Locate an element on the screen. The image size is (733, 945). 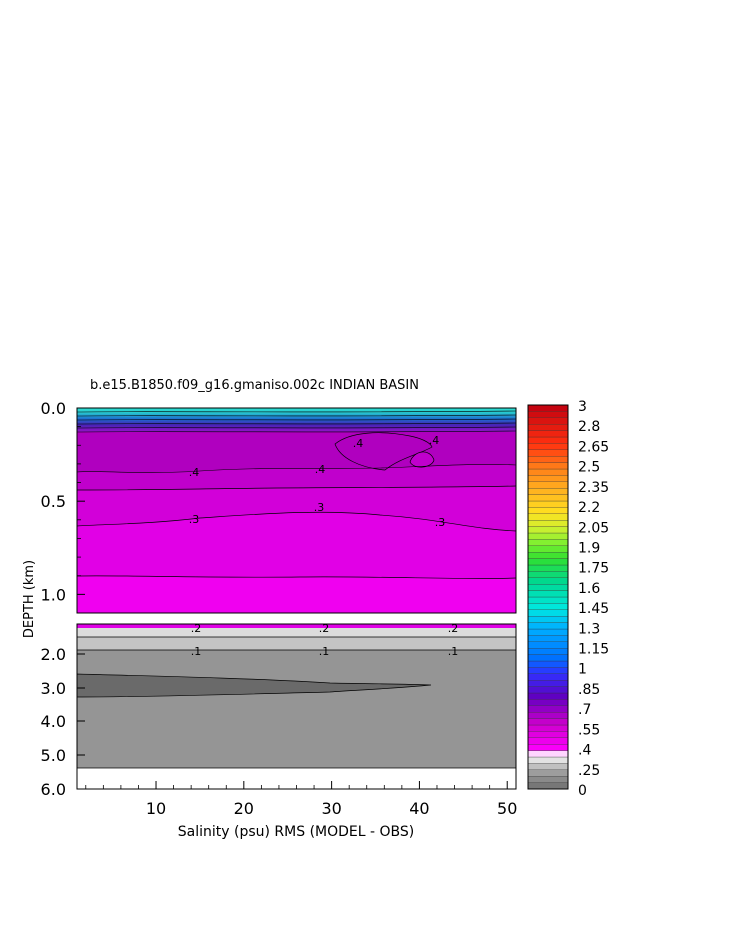
colorbar-label: 1.45 is located at coordinates (593, 609).